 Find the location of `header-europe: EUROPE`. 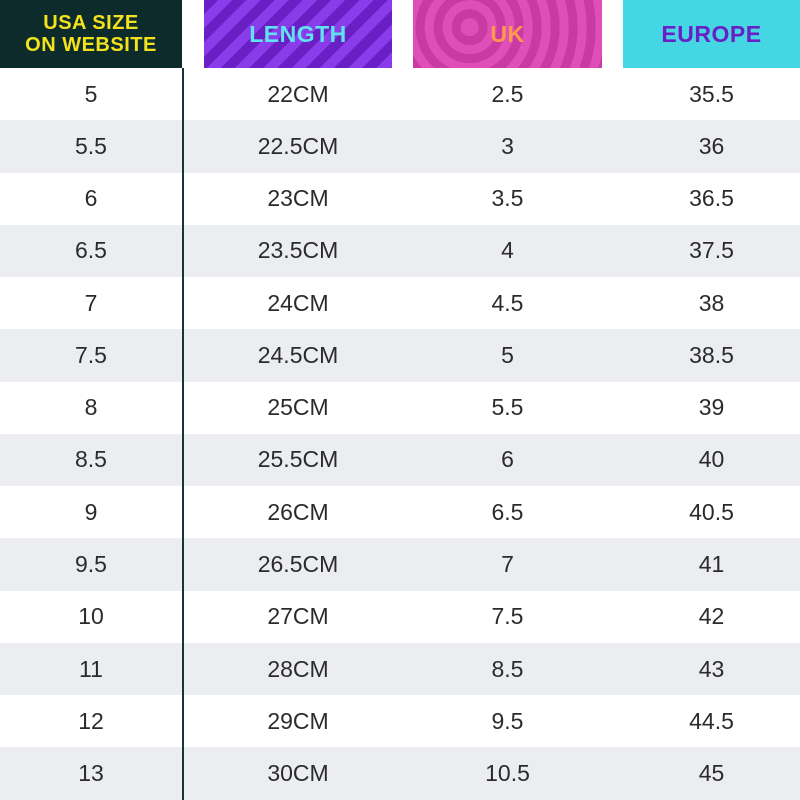

header-europe: EUROPE is located at coordinates (711, 34).